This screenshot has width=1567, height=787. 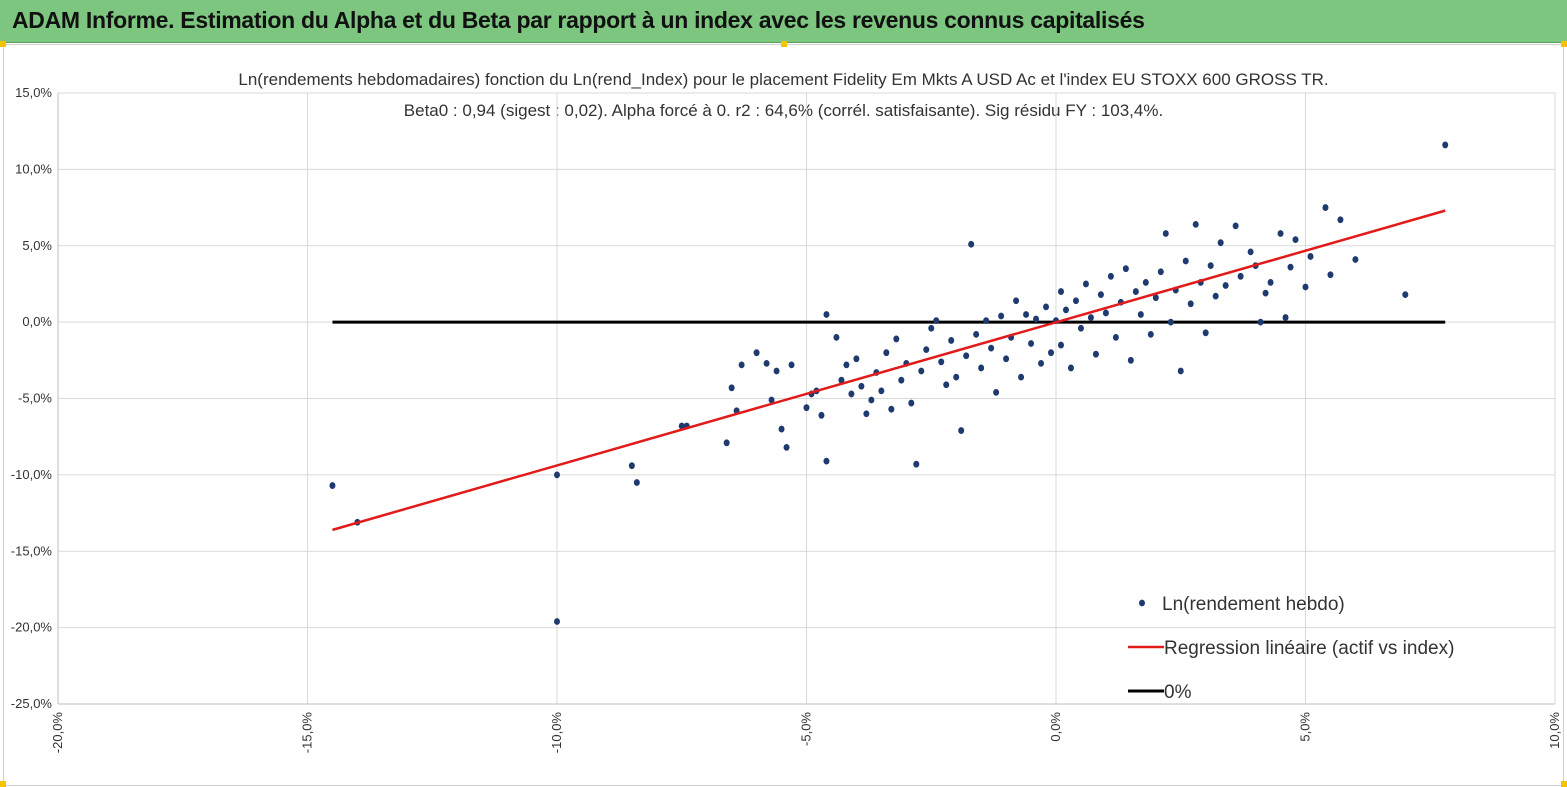 I want to click on y-tick-label: -10,0%, so click(x=32, y=474).